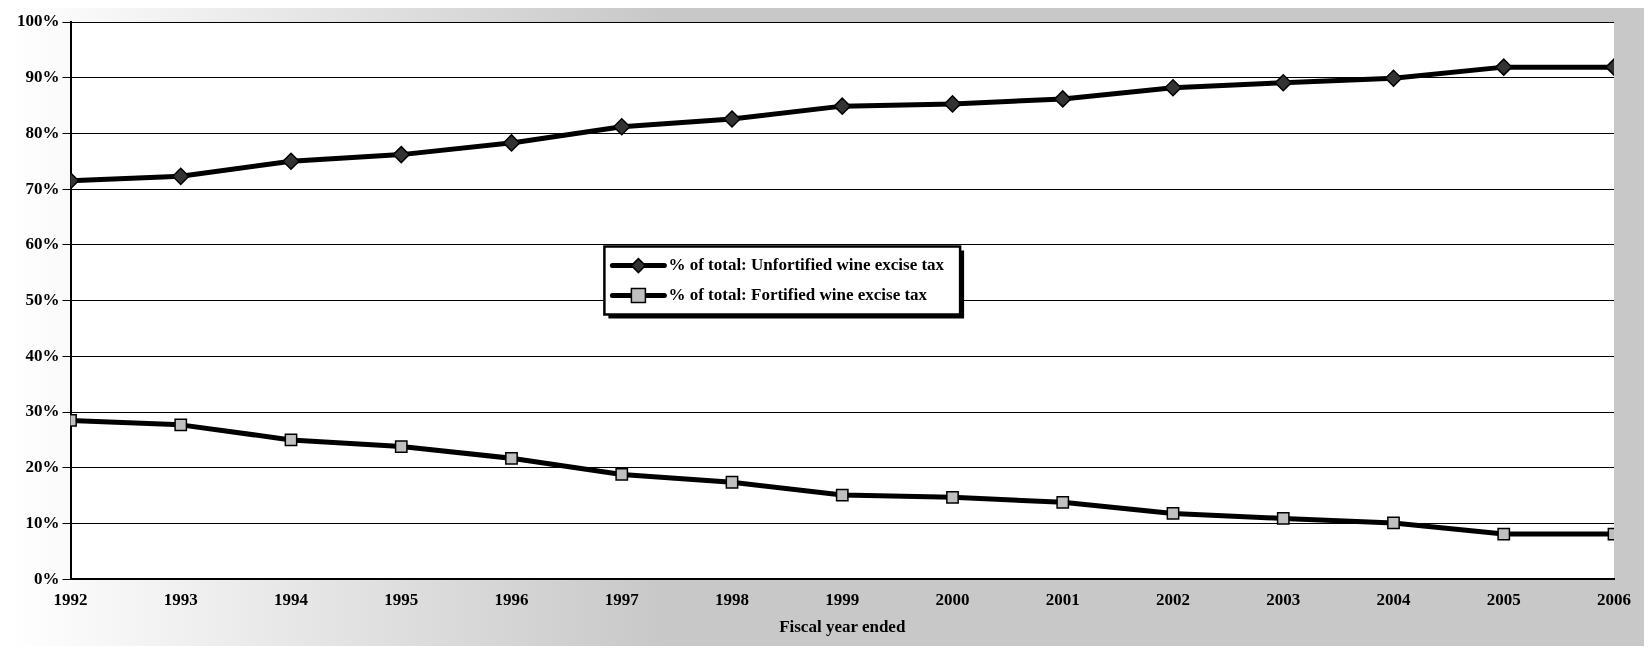 The height and width of the screenshot is (654, 1652). Describe the element at coordinates (1062, 599) in the screenshot. I see `x-tick-label: 2001` at that location.